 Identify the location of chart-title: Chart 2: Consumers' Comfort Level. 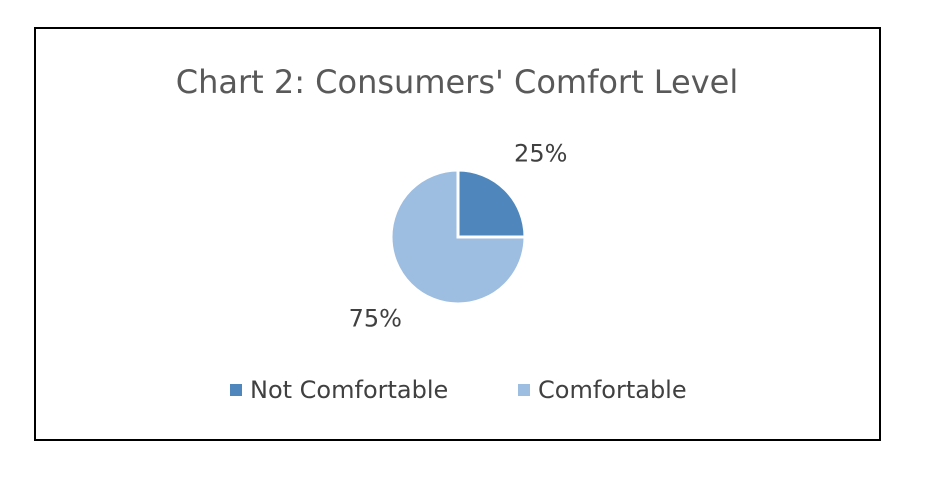
(457, 82).